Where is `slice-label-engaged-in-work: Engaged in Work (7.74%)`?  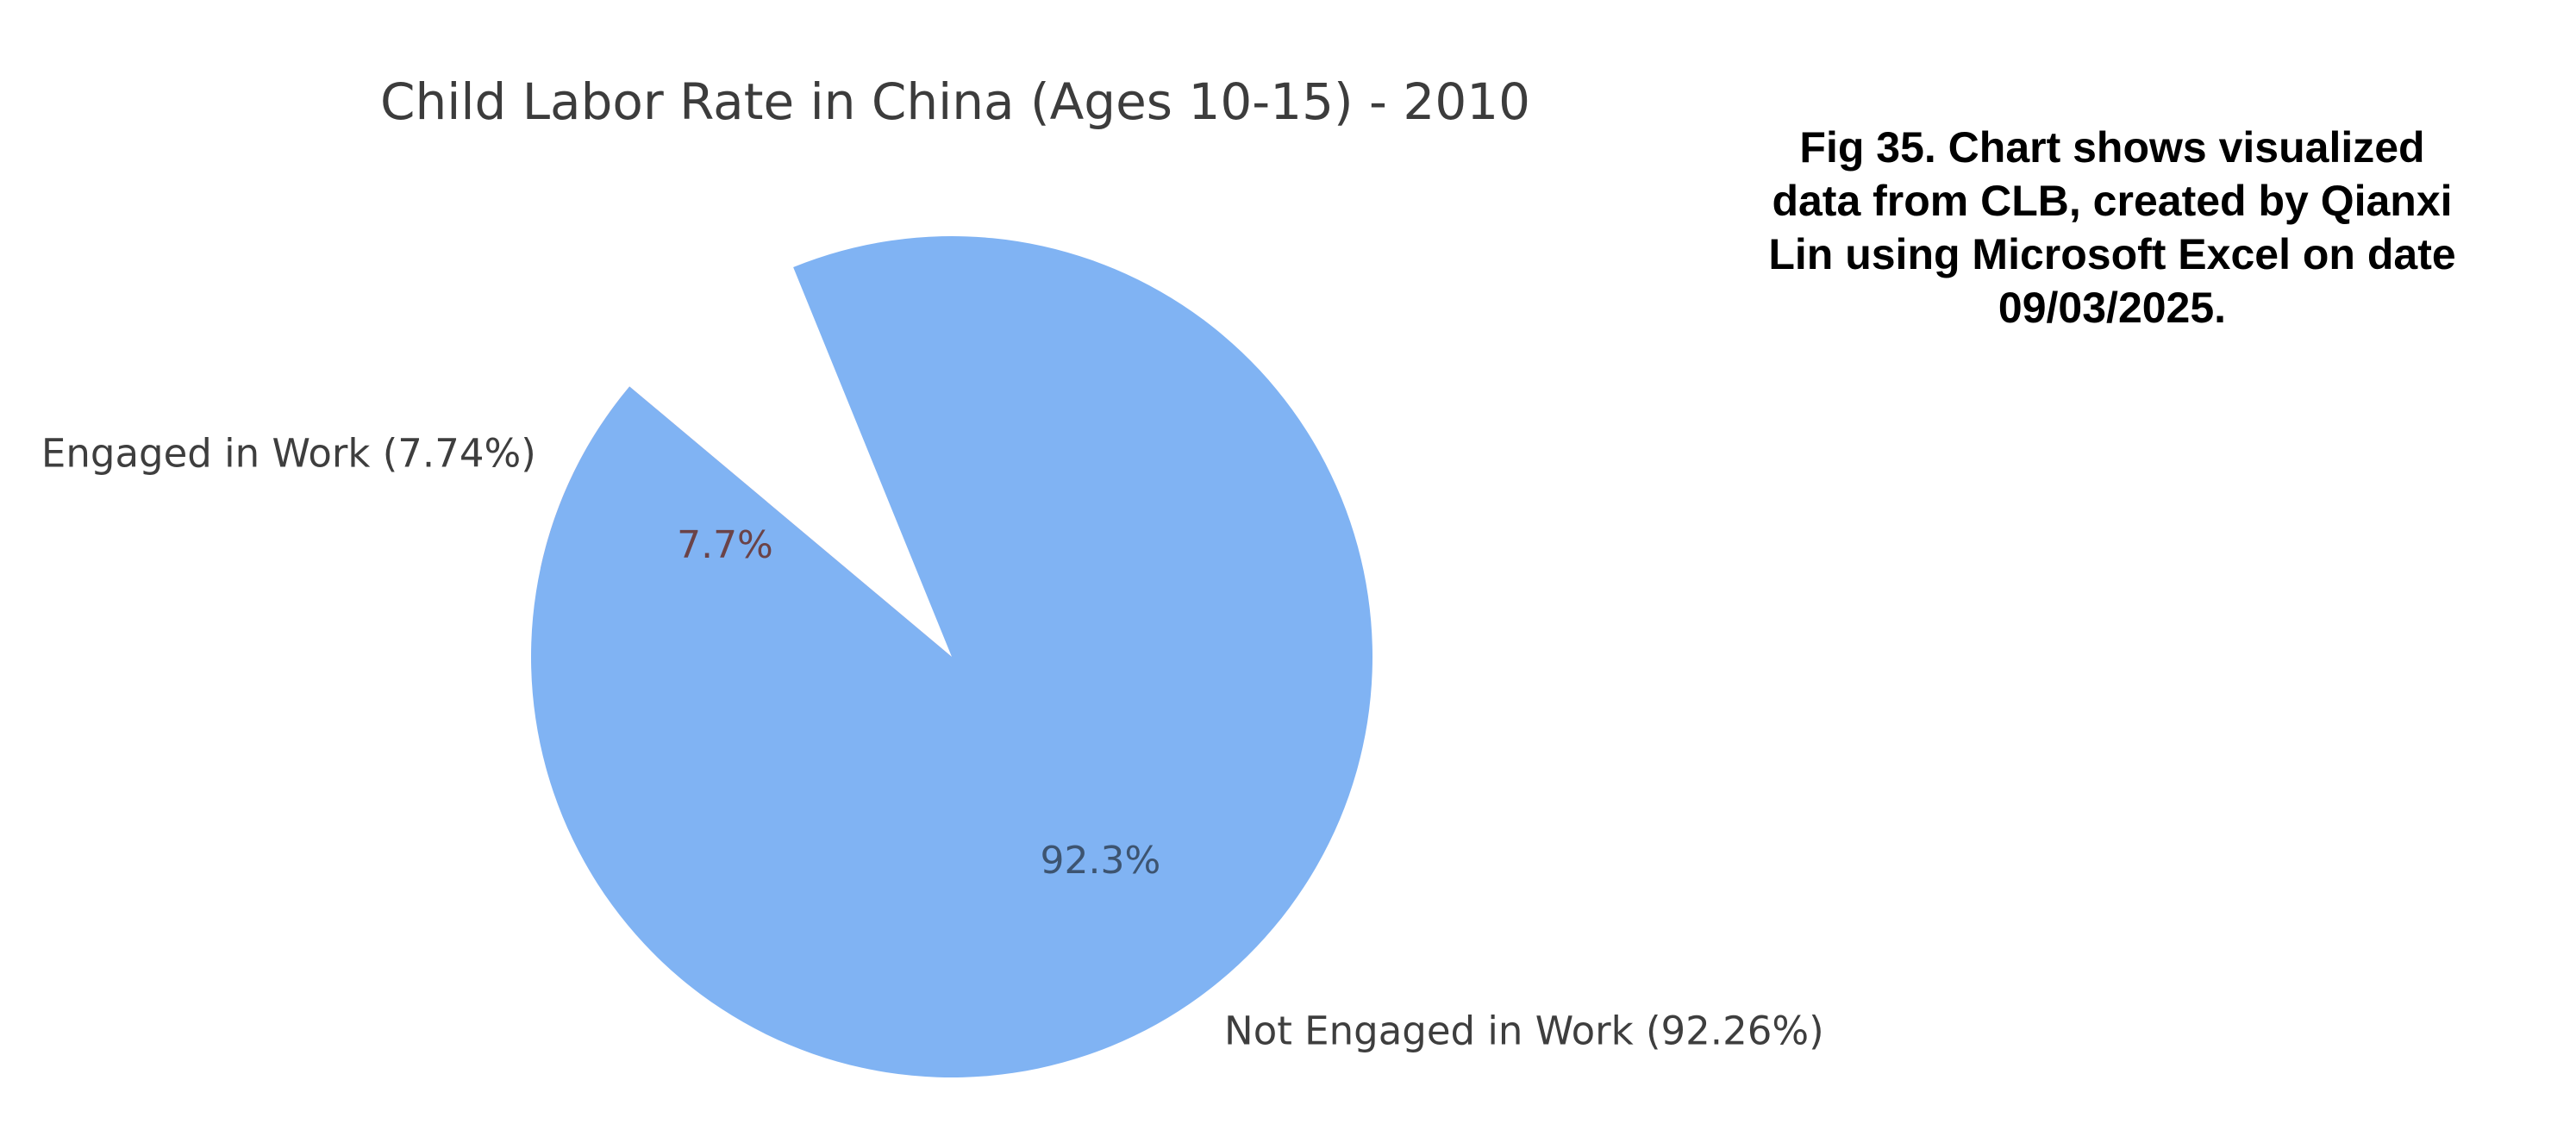
slice-label-engaged-in-work: Engaged in Work (7.74%) is located at coordinates (289, 453).